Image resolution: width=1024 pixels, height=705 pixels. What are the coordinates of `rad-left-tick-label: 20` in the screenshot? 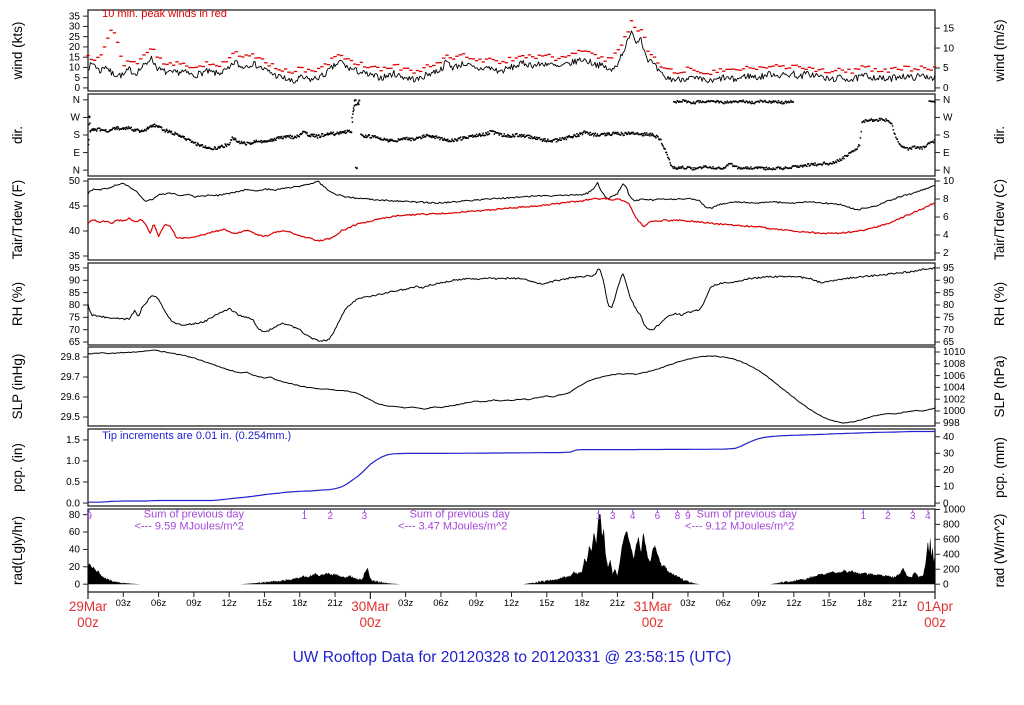 It's located at (75, 567).